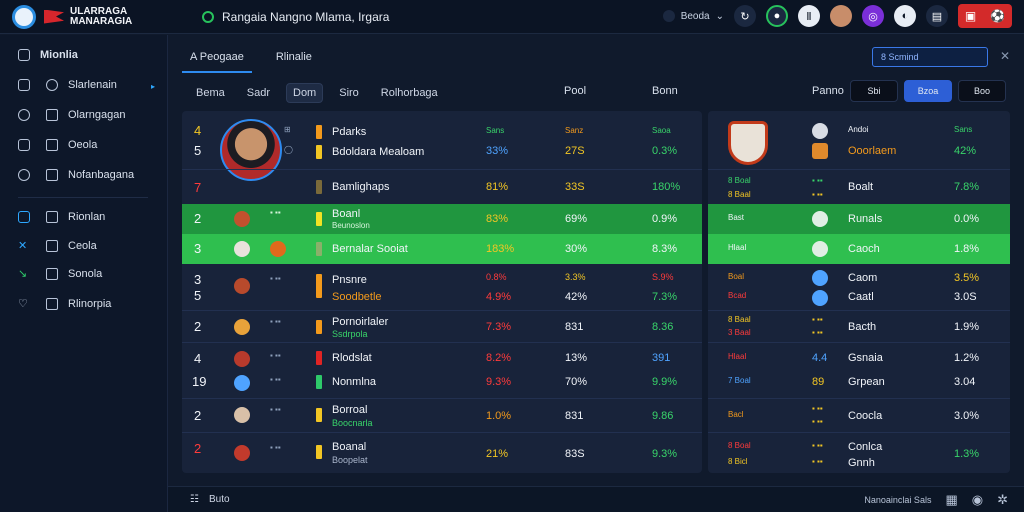  What do you see at coordinates (859, 140) in the screenshot?
I see `table-row: Andoi Sans Ooorlaem 42%` at bounding box center [859, 140].